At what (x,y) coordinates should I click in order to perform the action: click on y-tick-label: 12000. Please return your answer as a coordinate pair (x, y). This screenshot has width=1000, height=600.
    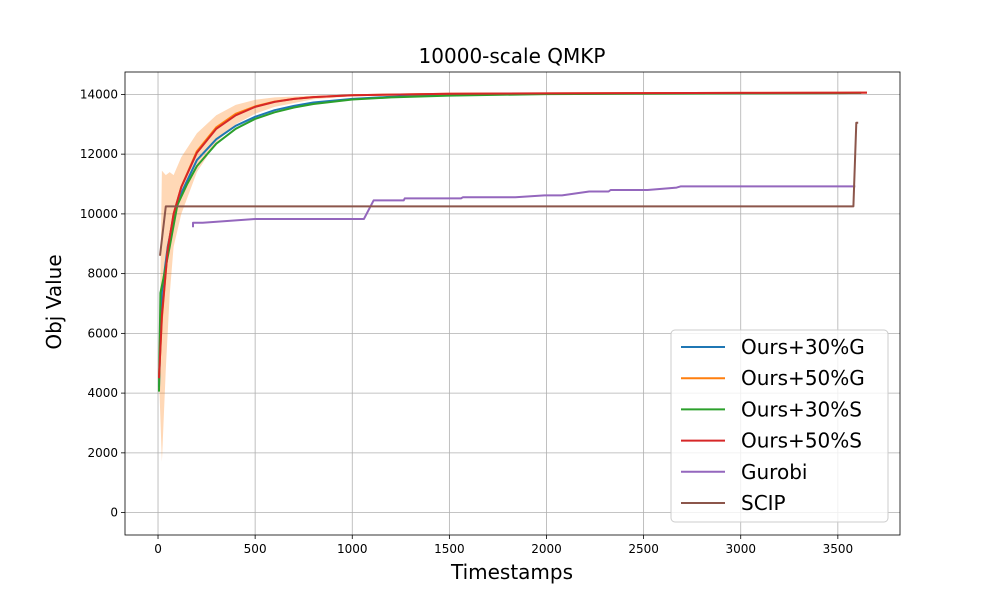
    Looking at the image, I should click on (99, 154).